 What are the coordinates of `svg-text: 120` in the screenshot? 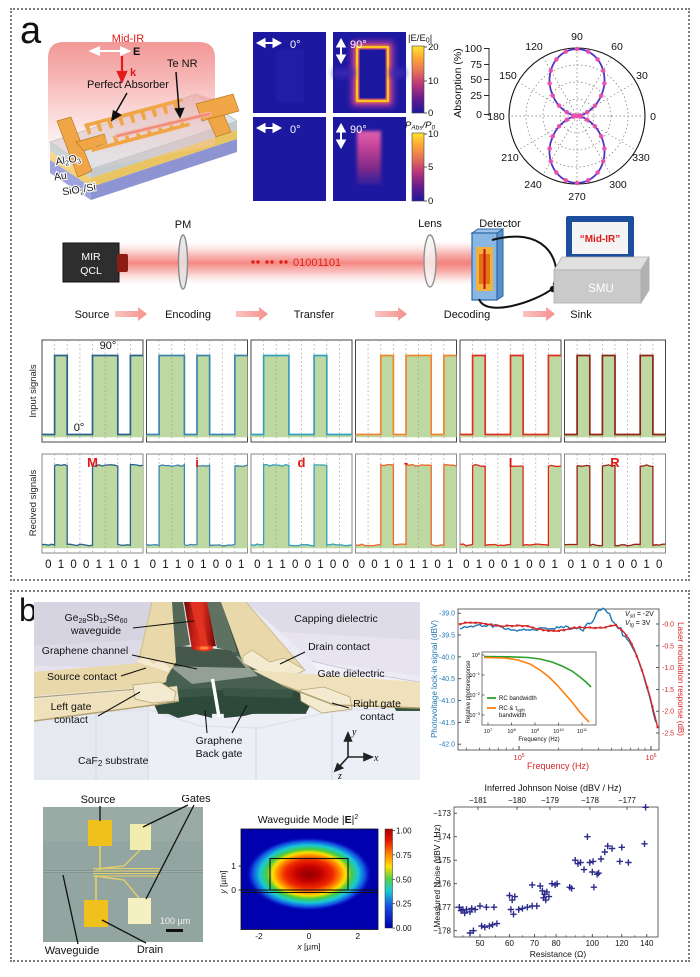 It's located at (534, 47).